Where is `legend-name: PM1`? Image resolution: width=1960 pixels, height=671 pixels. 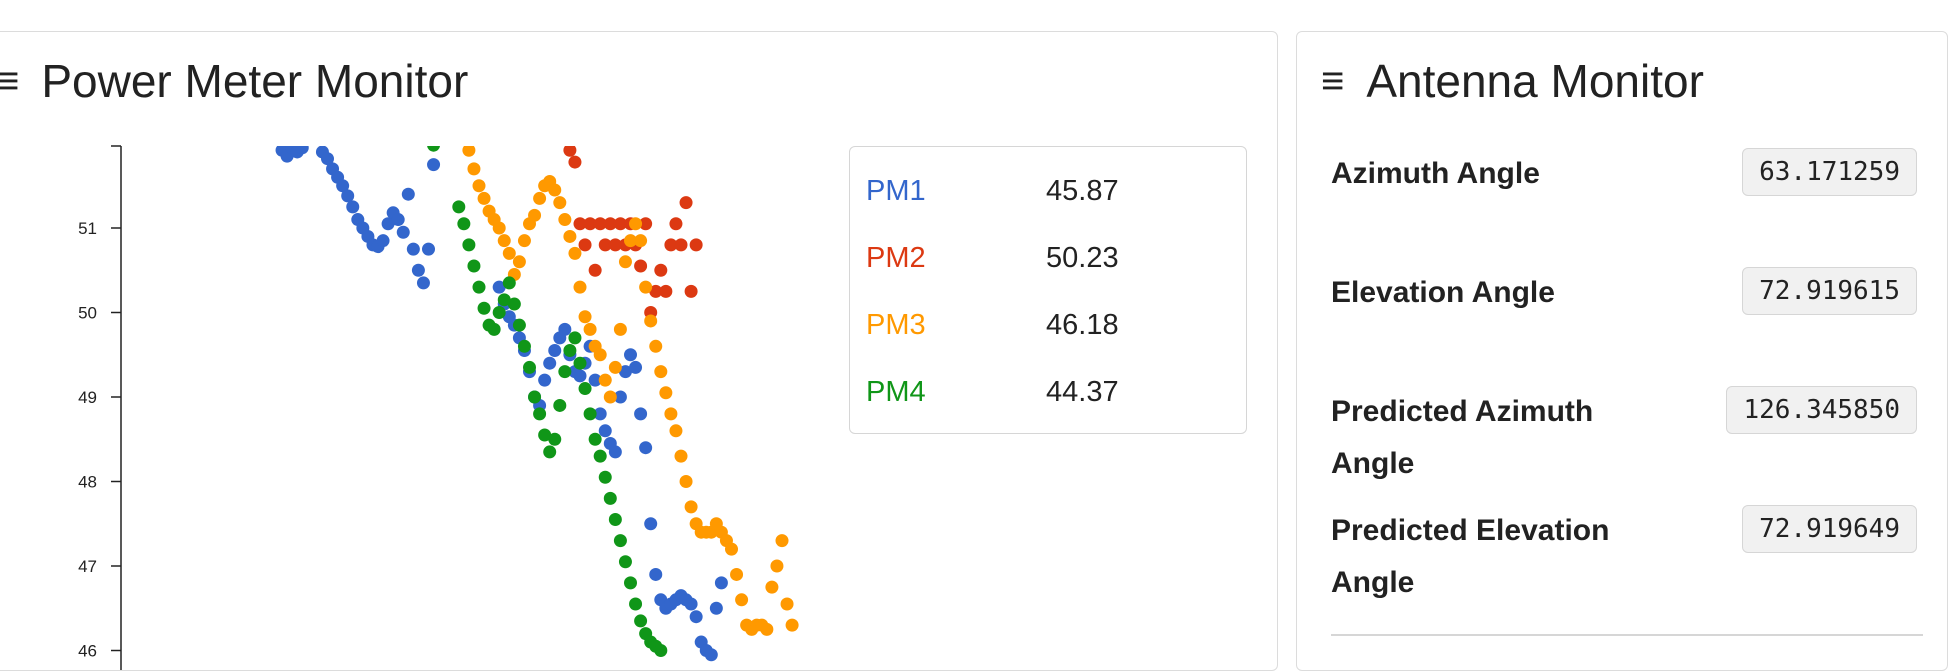
legend-name: PM1 is located at coordinates (896, 191).